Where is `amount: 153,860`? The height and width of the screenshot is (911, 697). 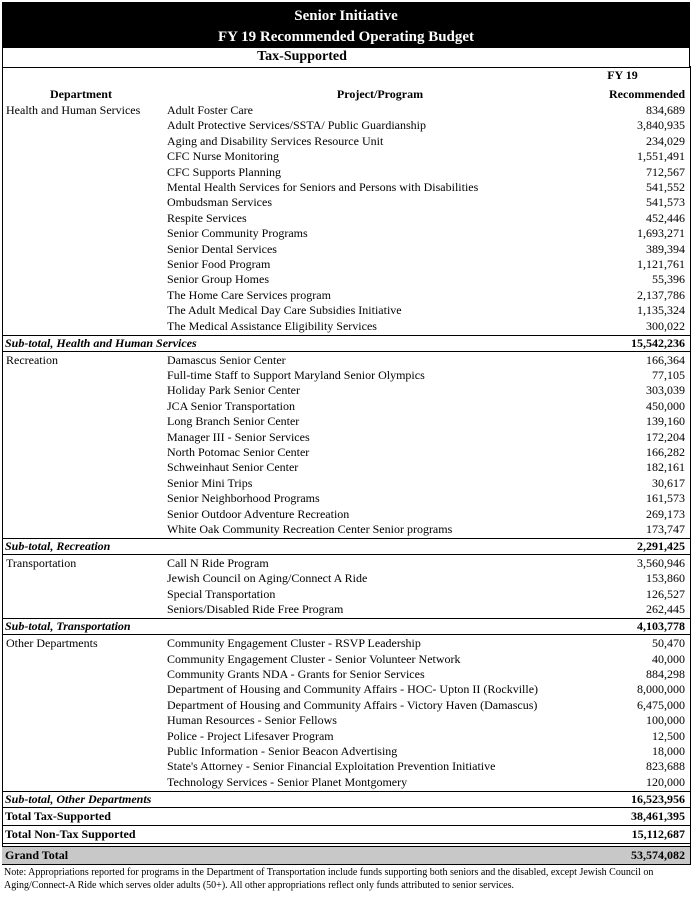
amount: 153,860 is located at coordinates (665, 578).